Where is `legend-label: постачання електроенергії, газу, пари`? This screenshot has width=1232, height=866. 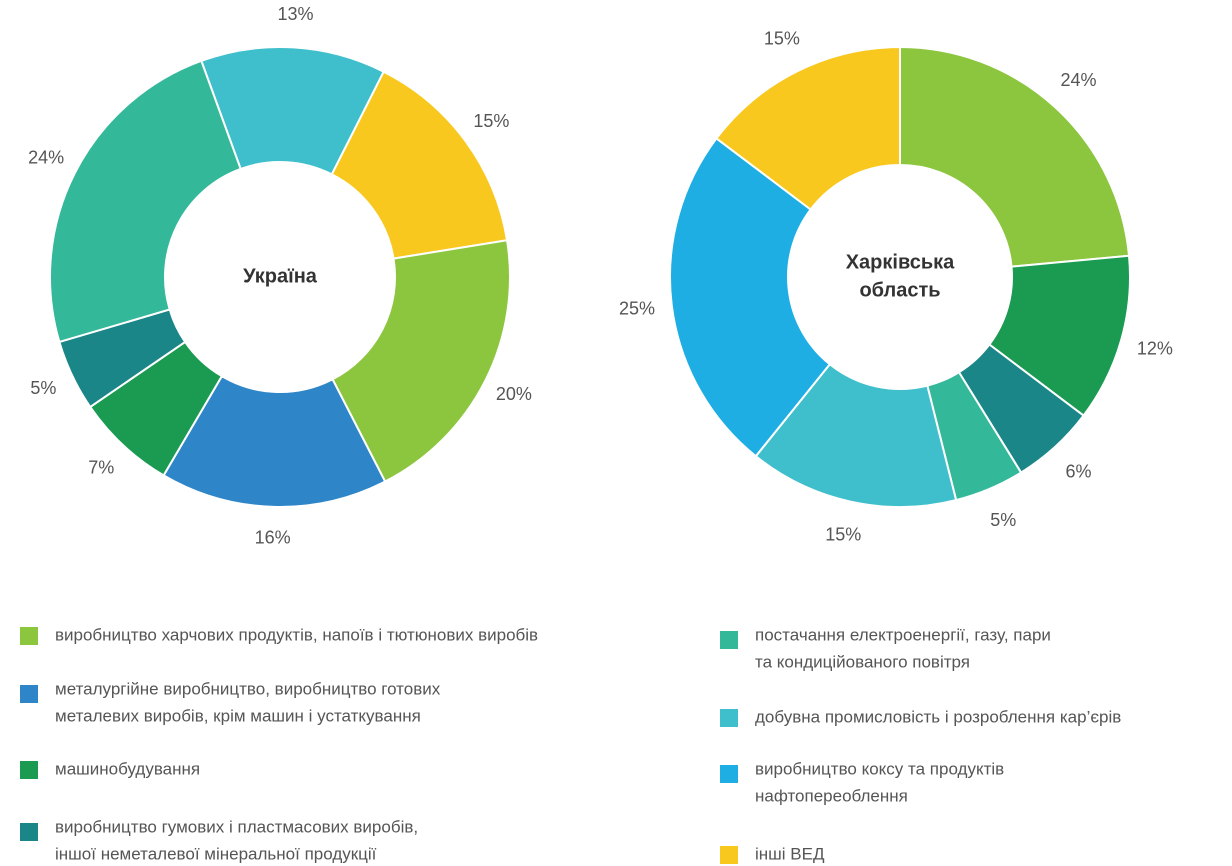
legend-label: постачання електроенергії, газу, пари is located at coordinates (903, 634).